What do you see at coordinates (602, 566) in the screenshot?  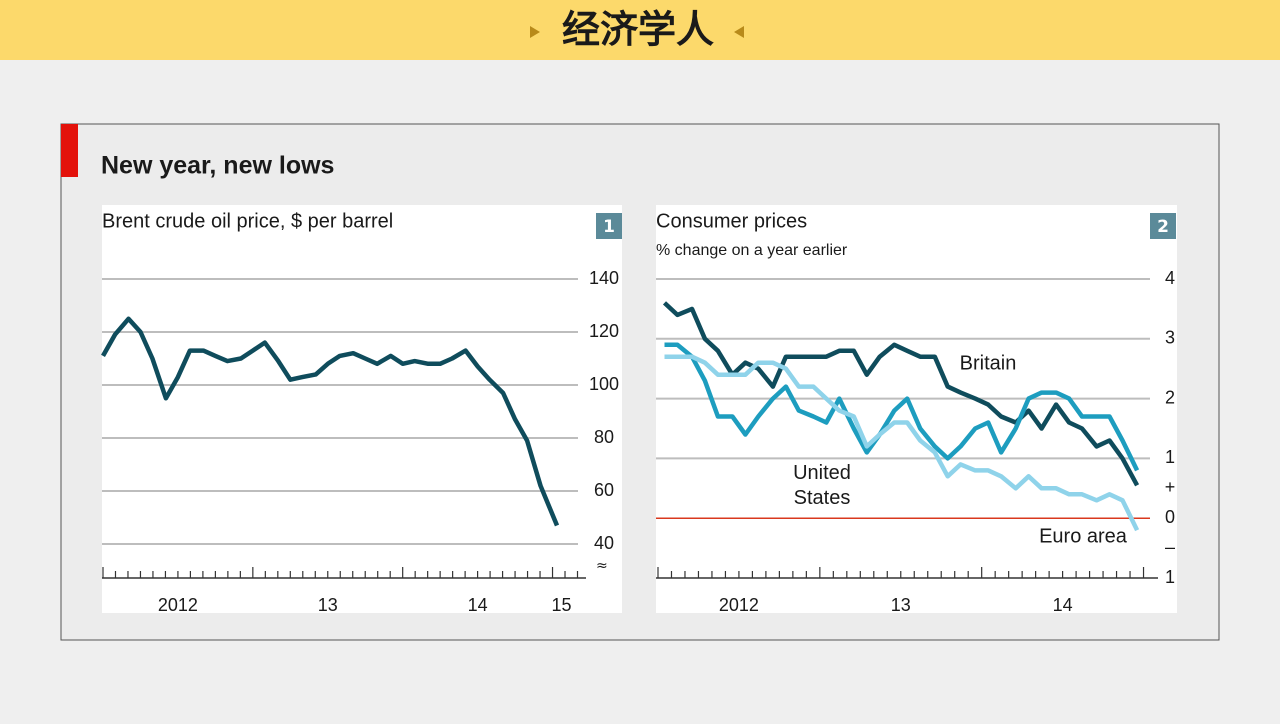 I see `axis-break: ≈` at bounding box center [602, 566].